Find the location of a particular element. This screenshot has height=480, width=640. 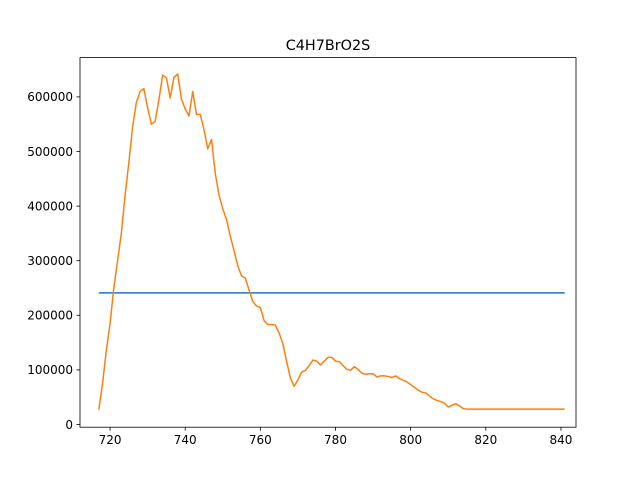

x-tick-label: 820 is located at coordinates (485, 440).